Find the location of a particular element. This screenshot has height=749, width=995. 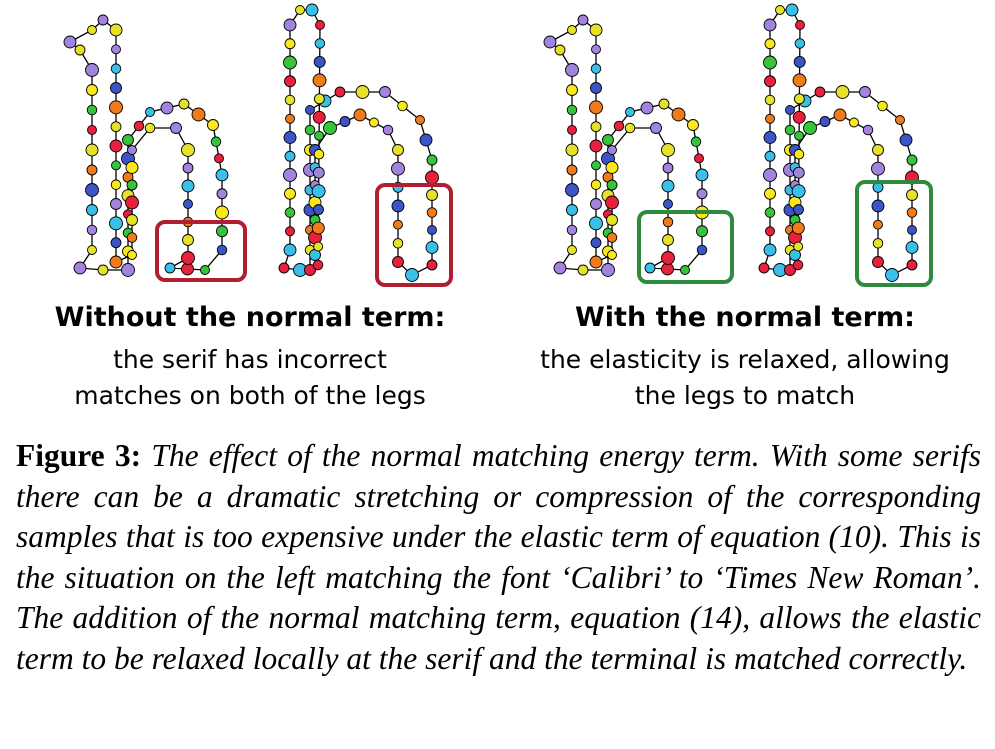

highlight-box-right-leg is located at coordinates (894, 233).